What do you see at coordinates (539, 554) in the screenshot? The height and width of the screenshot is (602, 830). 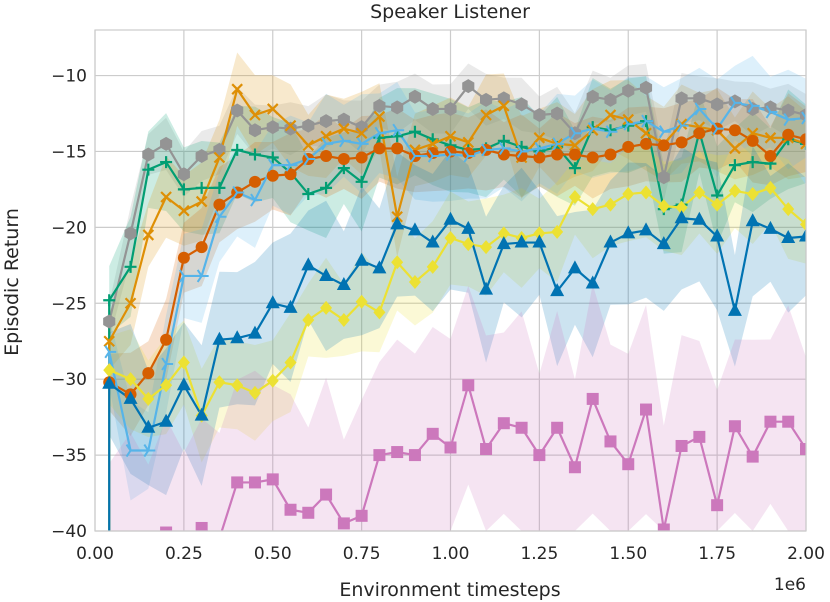 I see `x-tick-label: 1.25` at bounding box center [539, 554].